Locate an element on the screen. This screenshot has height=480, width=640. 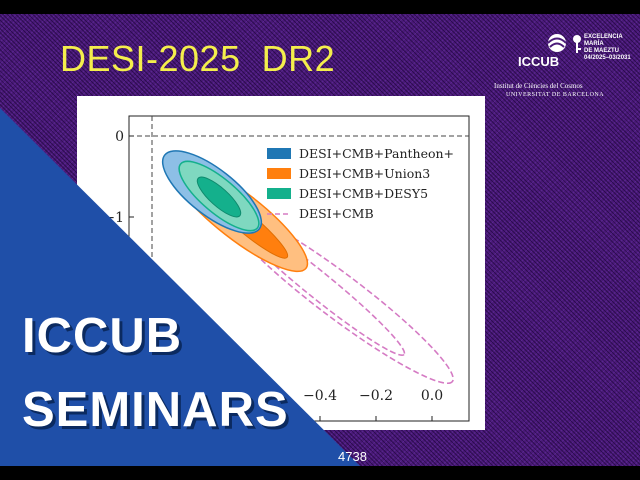
arxiv-reference: 4738 is located at coordinates (352, 456).